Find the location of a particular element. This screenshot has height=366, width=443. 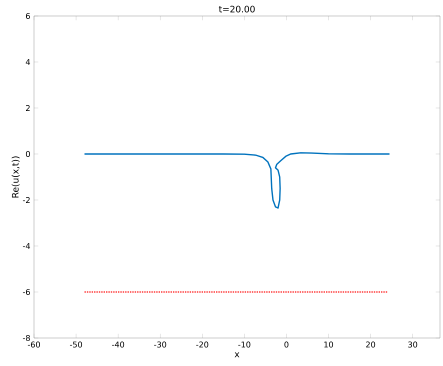

y-axis-title: Re(u(x,t)) is located at coordinates (16, 177).